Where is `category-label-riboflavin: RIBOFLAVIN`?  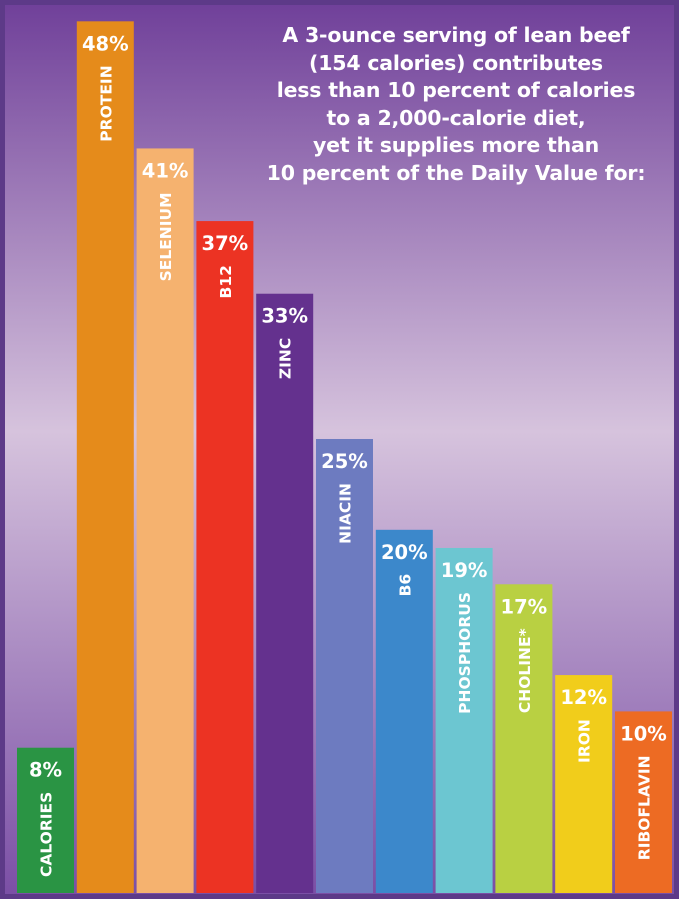 category-label-riboflavin: RIBOFLAVIN is located at coordinates (645, 807).